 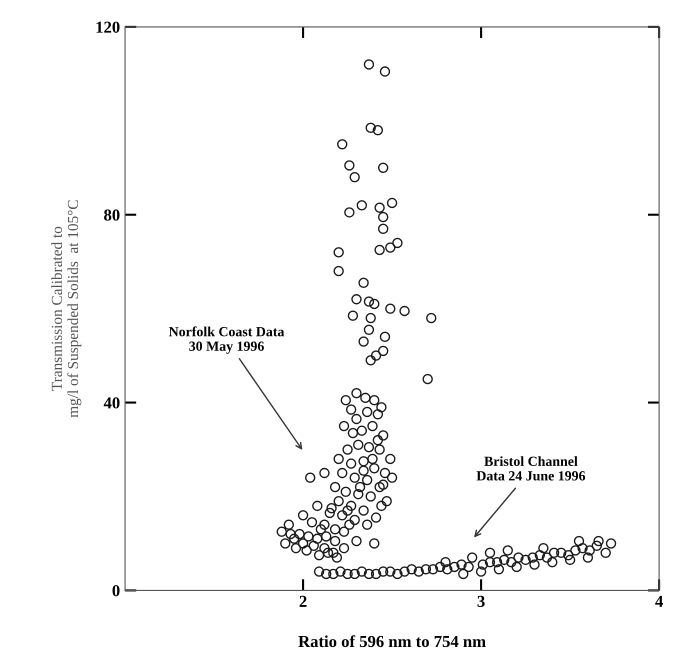 What do you see at coordinates (66, 309) in the screenshot?
I see `y-axis-title: Transmission Calibrated to mg/l of Suspended Solids at 105°C` at bounding box center [66, 309].